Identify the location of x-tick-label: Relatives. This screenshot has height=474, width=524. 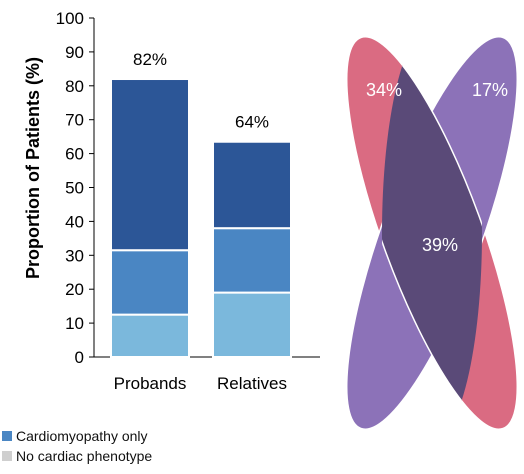
(252, 383).